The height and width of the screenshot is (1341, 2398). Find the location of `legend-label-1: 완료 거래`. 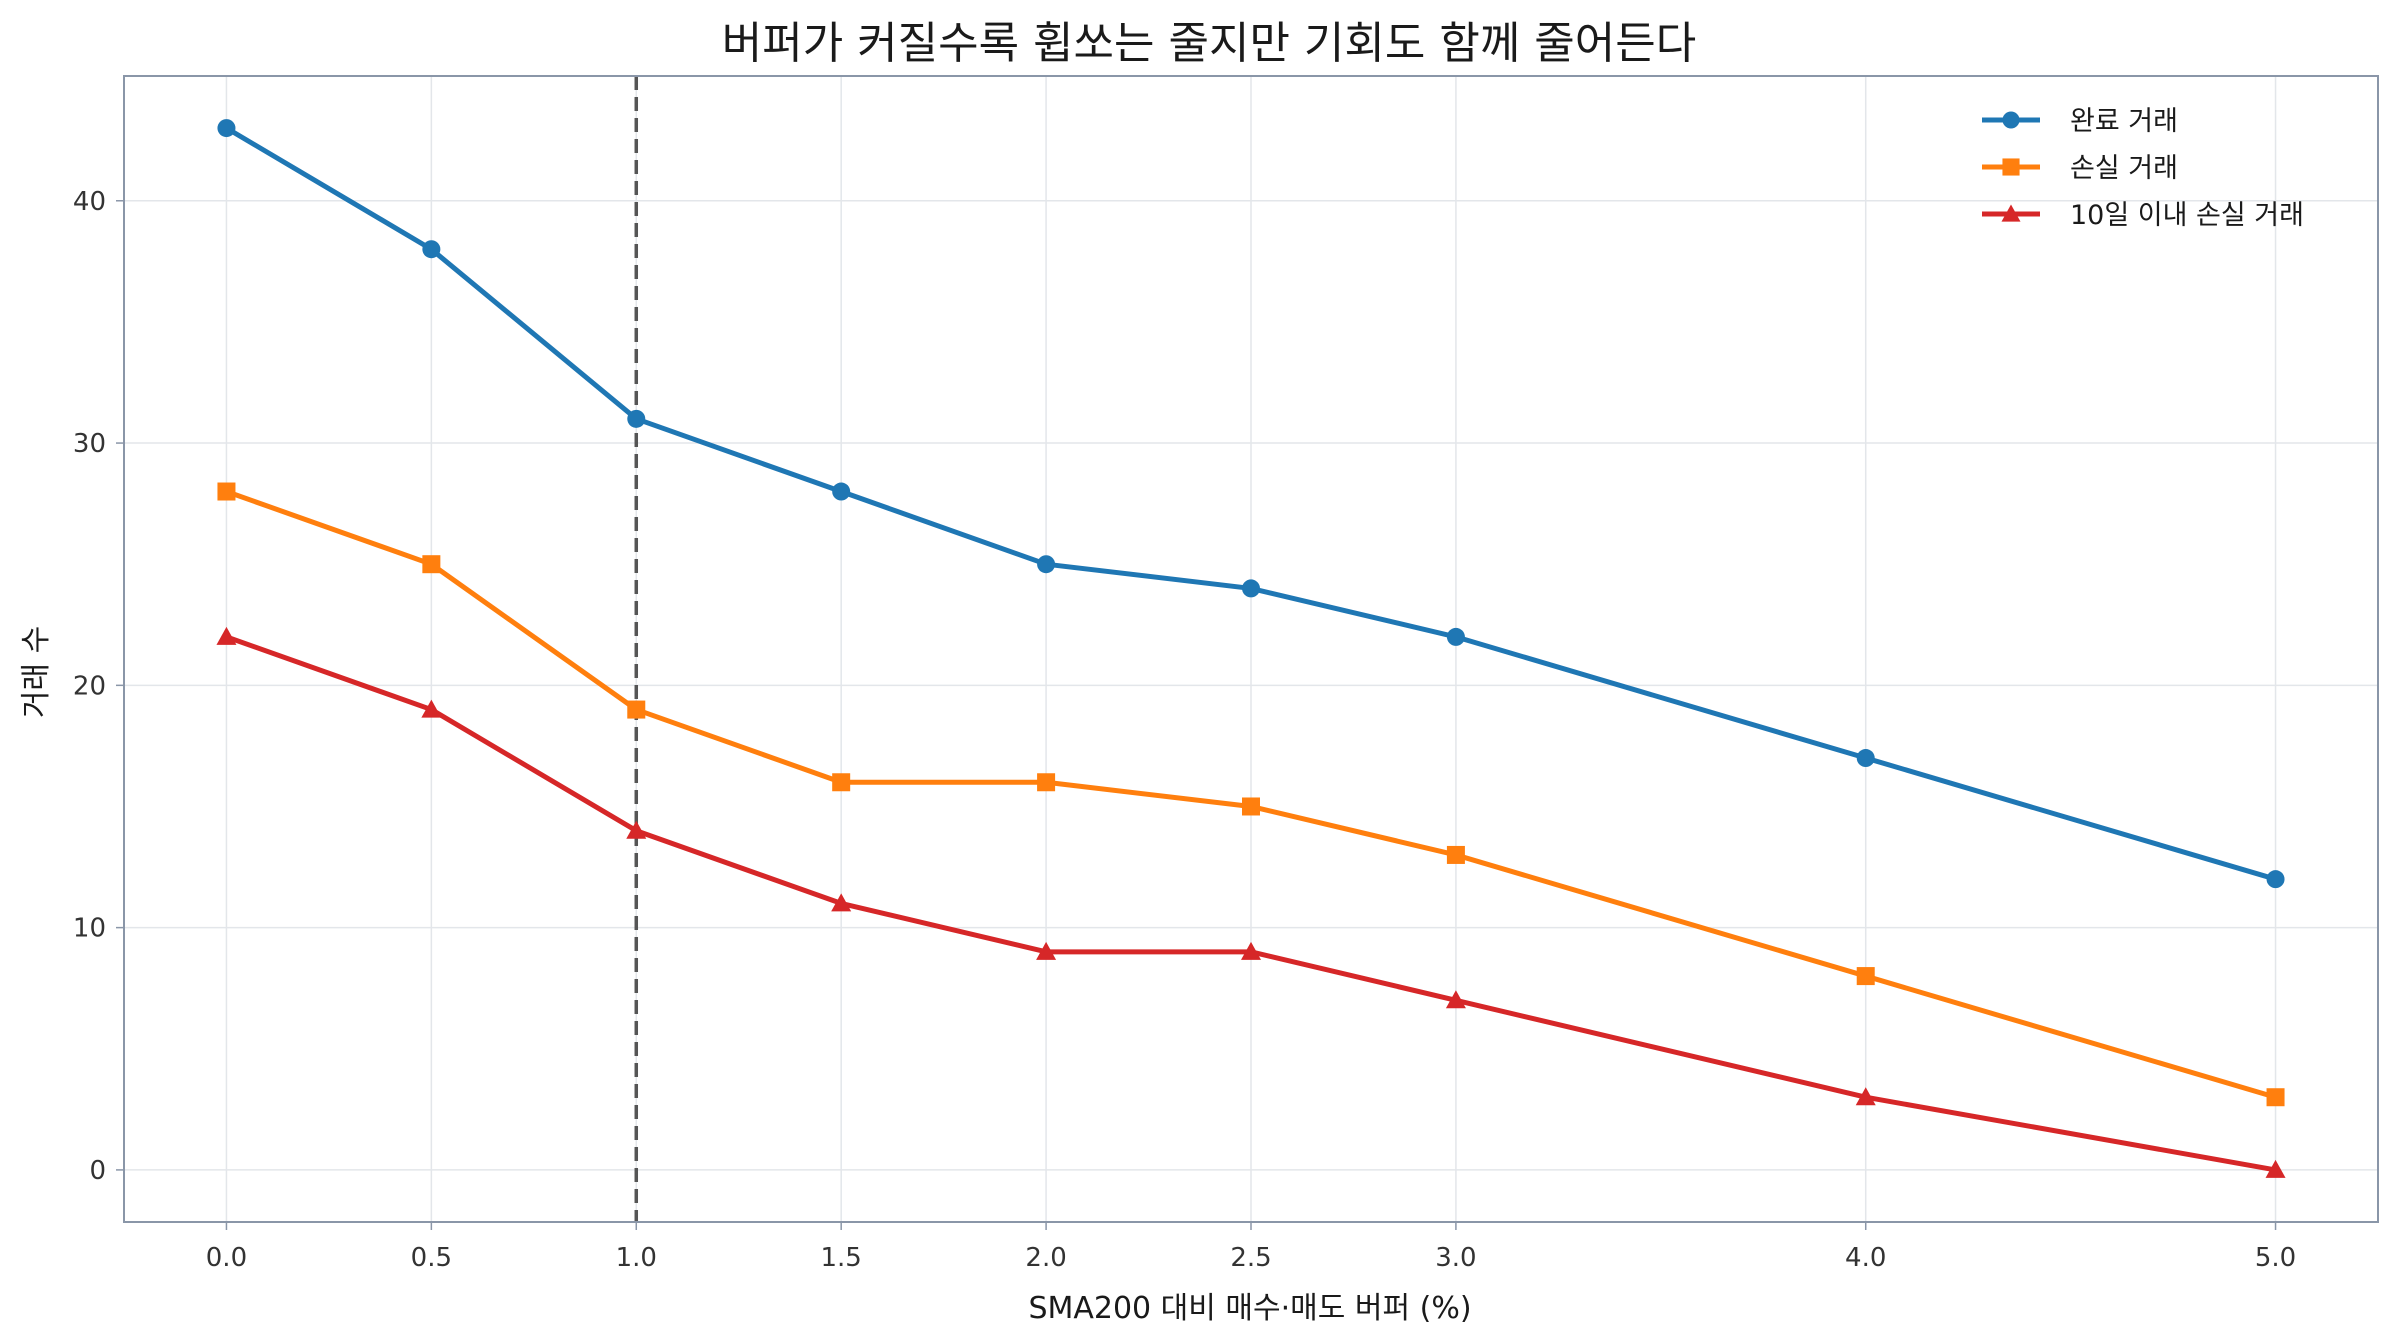

legend-label-1: 완료 거래 is located at coordinates (2124, 121).